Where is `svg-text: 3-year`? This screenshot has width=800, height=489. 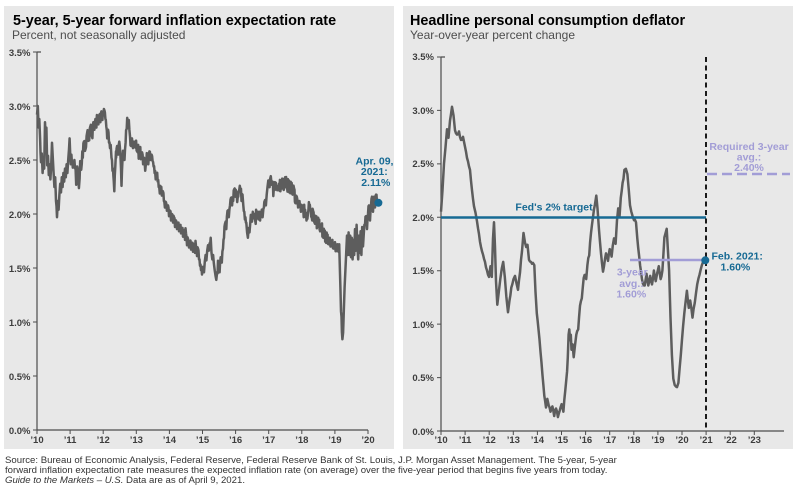 svg-text: 3-year is located at coordinates (632, 272).